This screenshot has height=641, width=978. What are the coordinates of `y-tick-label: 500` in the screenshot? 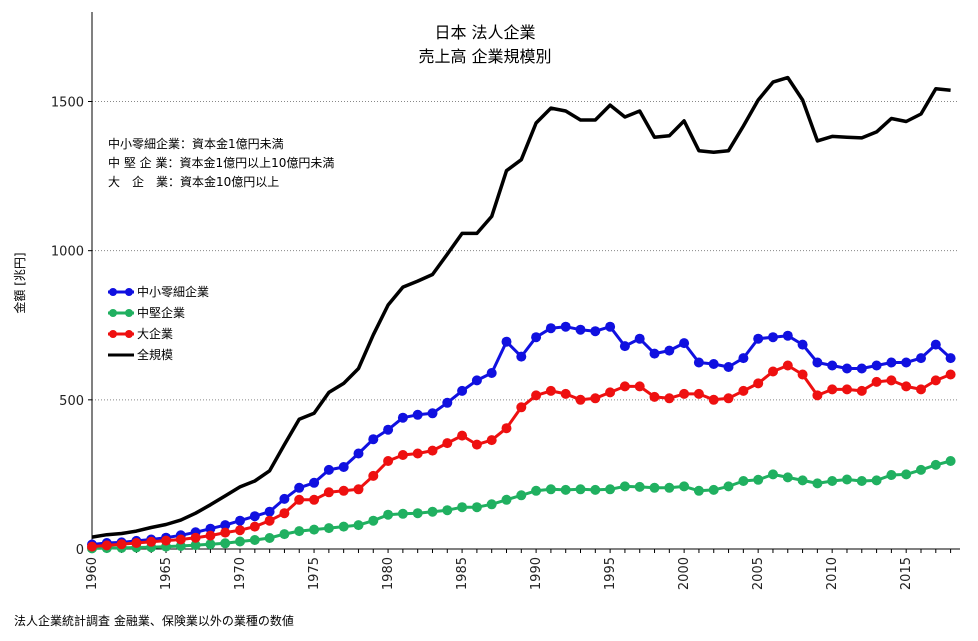 It's located at (71, 401).